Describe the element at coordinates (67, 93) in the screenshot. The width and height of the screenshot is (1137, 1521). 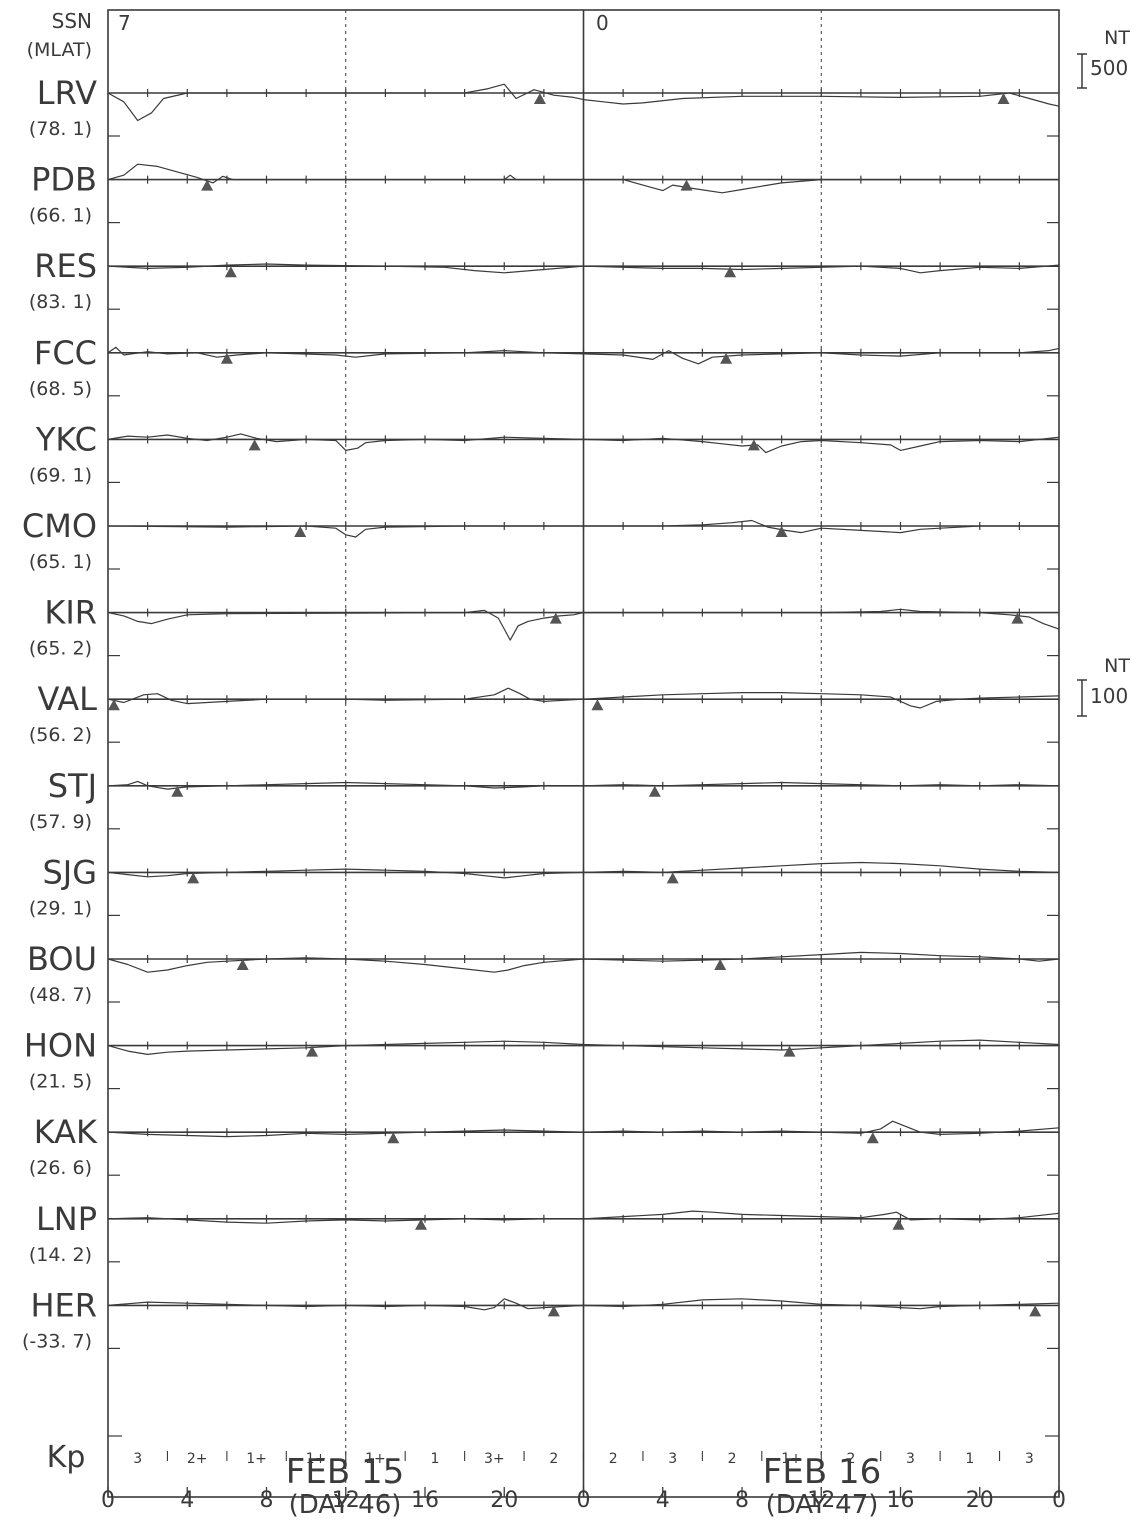
I see `station-code: LRV` at that location.